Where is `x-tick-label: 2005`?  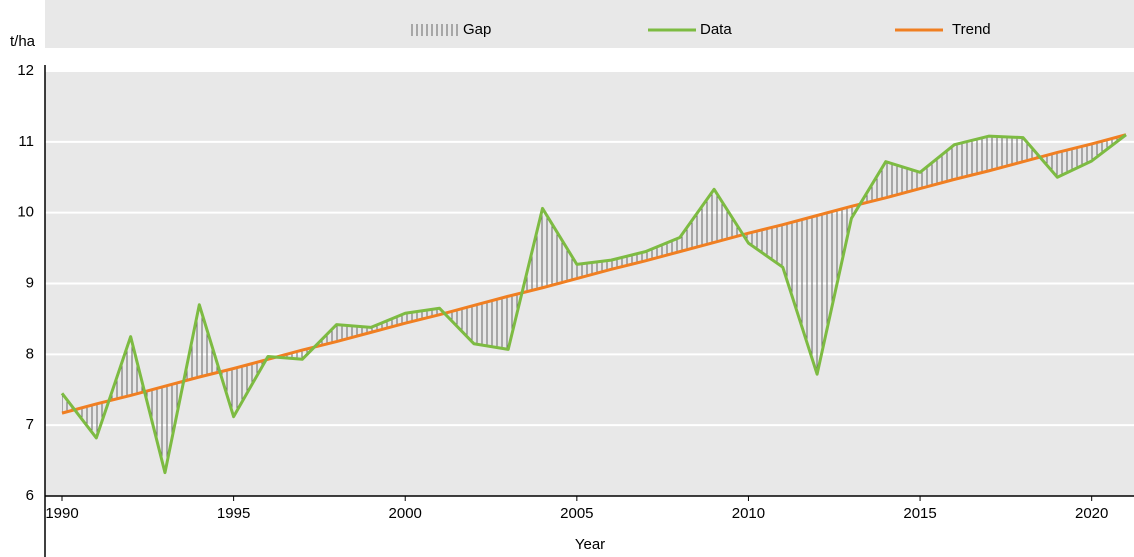 x-tick-label: 2005 is located at coordinates (576, 513).